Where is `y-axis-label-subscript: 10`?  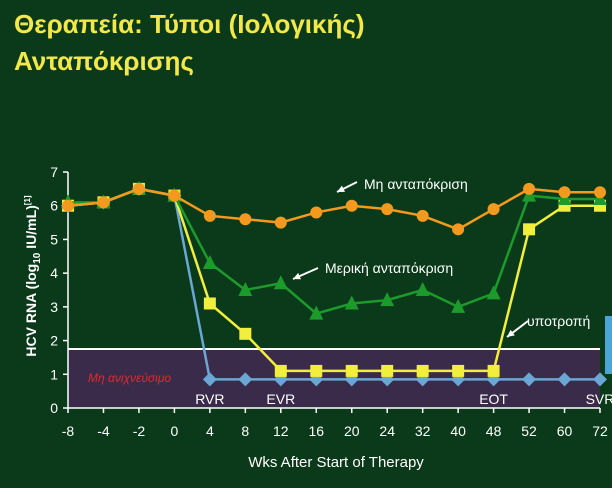
y-axis-label-subscript: 10 is located at coordinates (37, 258).